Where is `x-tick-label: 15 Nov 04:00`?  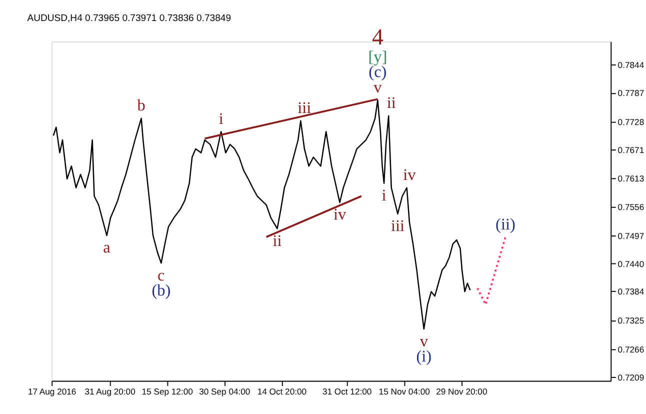 x-tick-label: 15 Nov 04:00 is located at coordinates (404, 391).